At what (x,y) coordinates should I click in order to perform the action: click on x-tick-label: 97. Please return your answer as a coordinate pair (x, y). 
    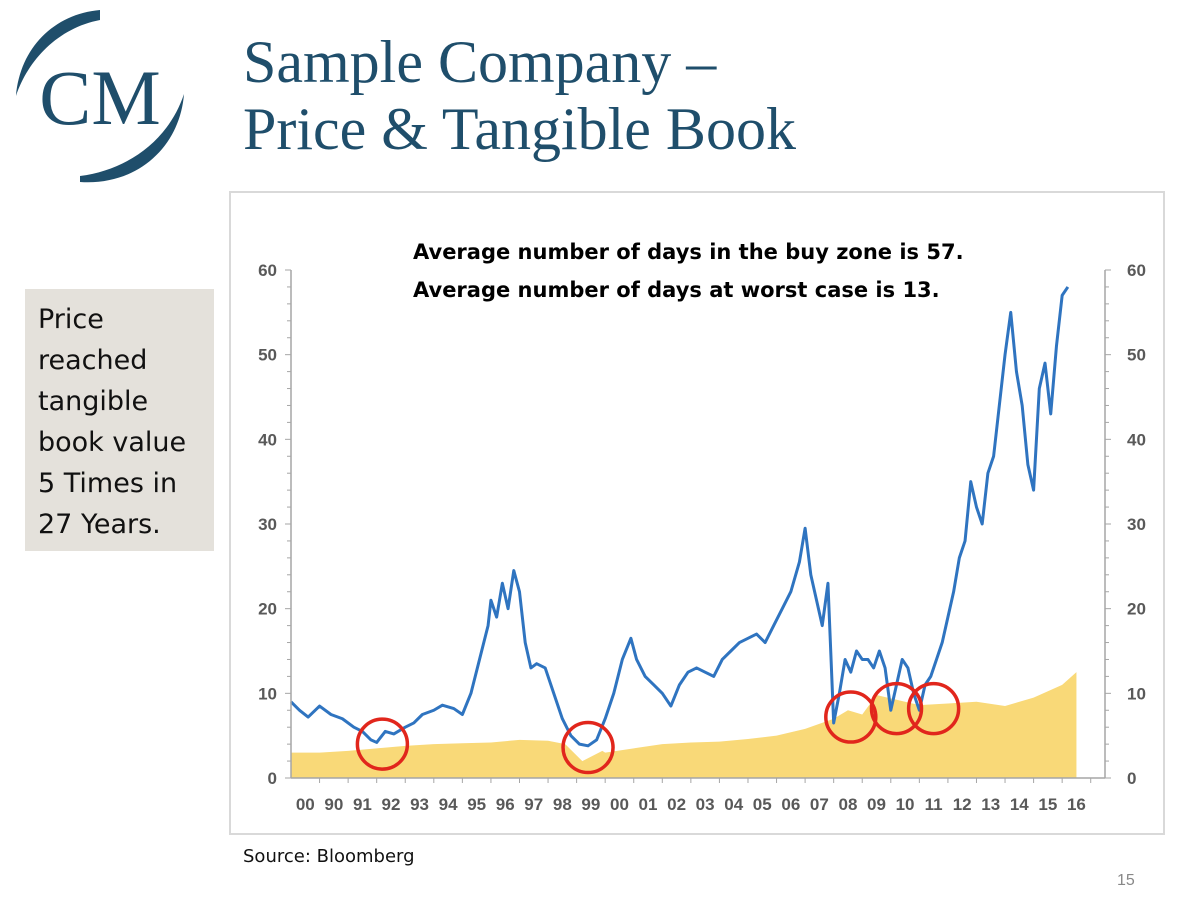
    Looking at the image, I should click on (533, 804).